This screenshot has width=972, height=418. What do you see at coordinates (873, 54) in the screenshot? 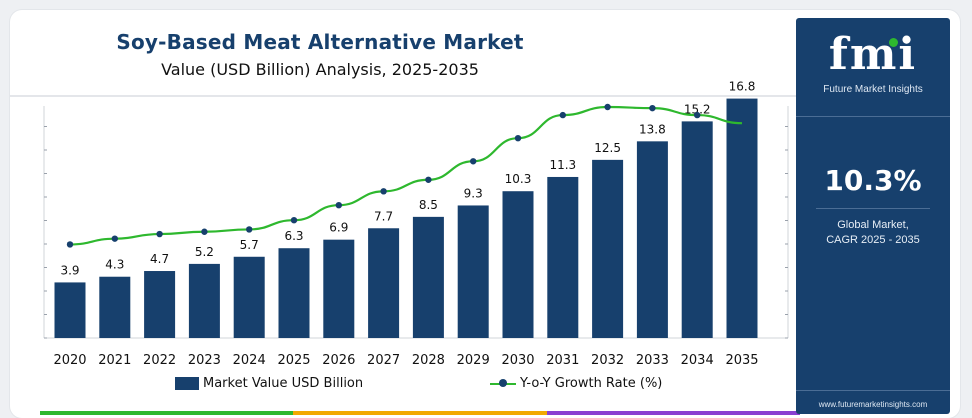
I see `fmi-logo: fmi` at bounding box center [873, 54].